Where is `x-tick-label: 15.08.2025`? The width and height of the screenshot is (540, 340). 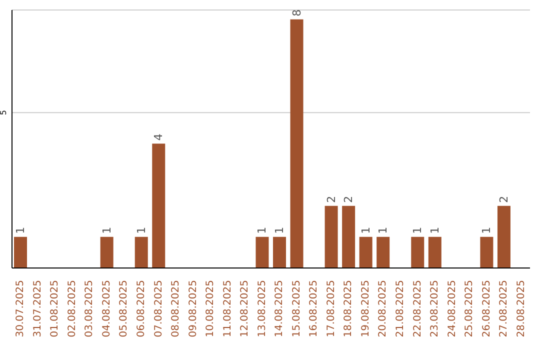 x-tick-label: 15.08.2025 is located at coordinates (296, 309).